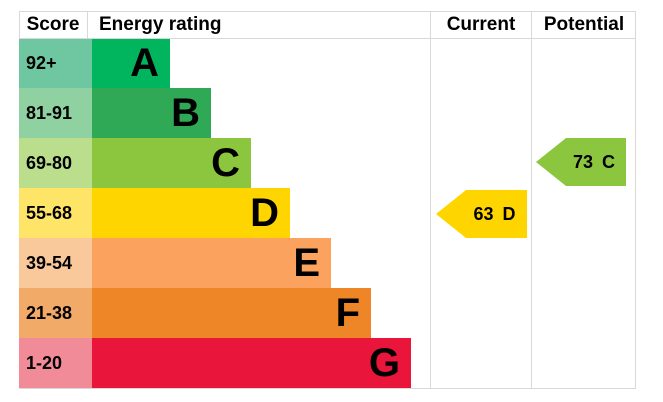 This screenshot has width=663, height=402. Describe the element at coordinates (327, 213) in the screenshot. I see `band-row-d: 55-68 D` at that location.